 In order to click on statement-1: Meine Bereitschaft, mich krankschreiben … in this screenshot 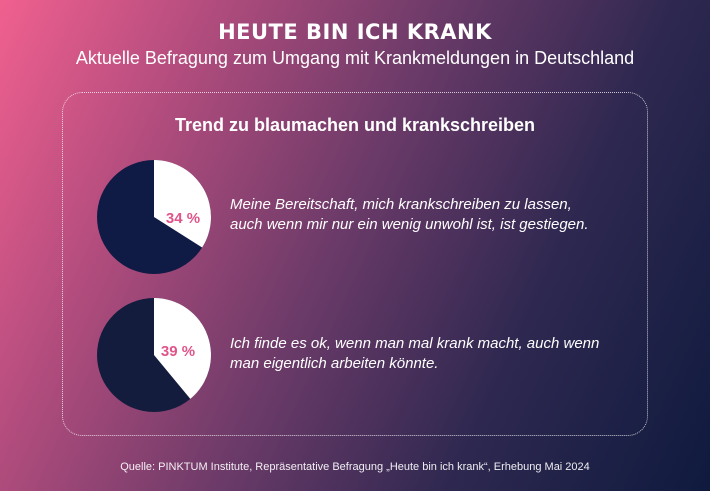, I will do `click(430, 215)`.